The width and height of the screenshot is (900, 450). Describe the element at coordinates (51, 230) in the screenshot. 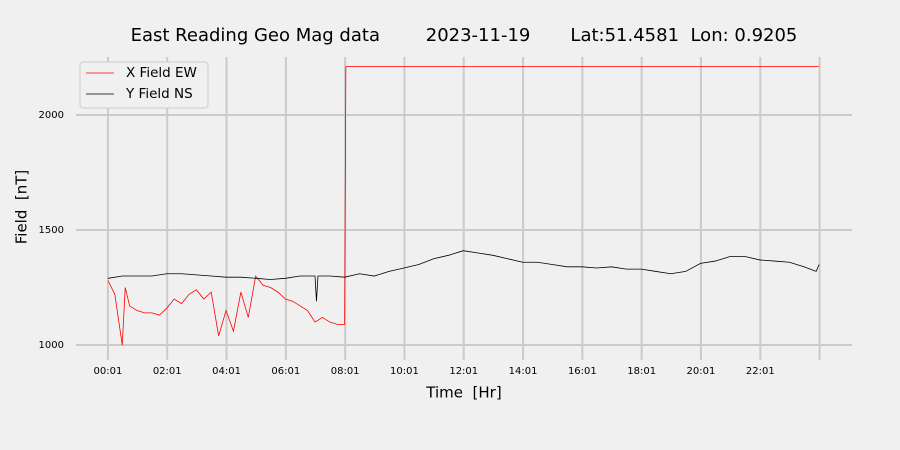

I see `y-tick-label: 1500` at that location.